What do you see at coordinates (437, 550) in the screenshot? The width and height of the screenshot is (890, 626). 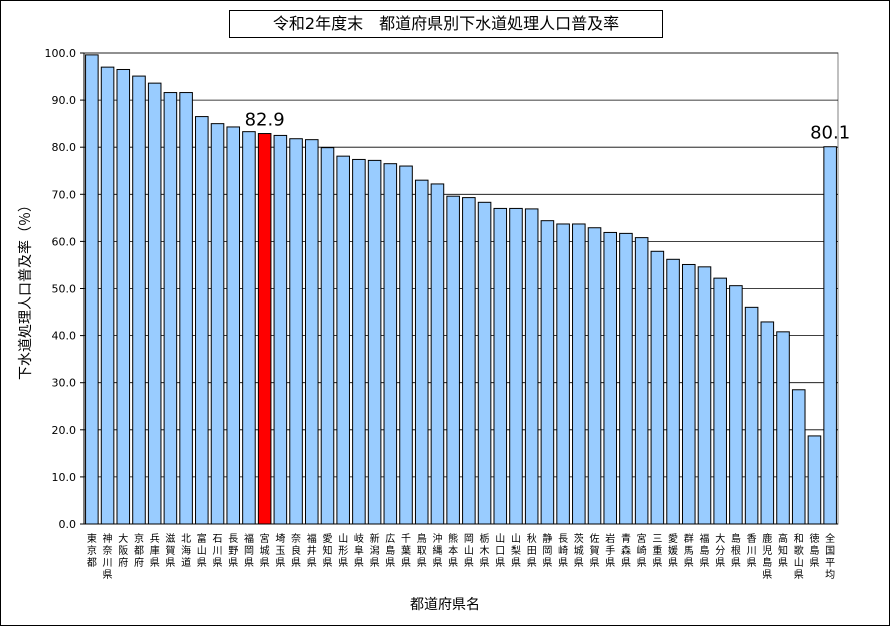 I see `category-label-char: 縄` at bounding box center [437, 550].